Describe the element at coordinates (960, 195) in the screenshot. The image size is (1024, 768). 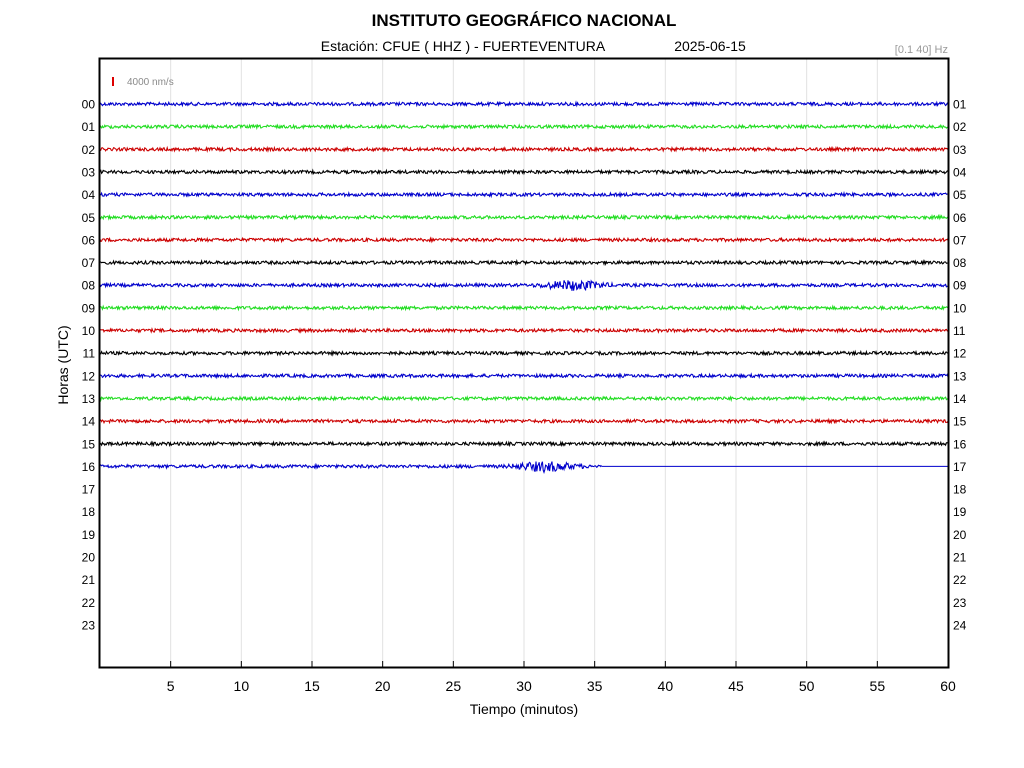
I see `right-hour-label: 05` at that location.